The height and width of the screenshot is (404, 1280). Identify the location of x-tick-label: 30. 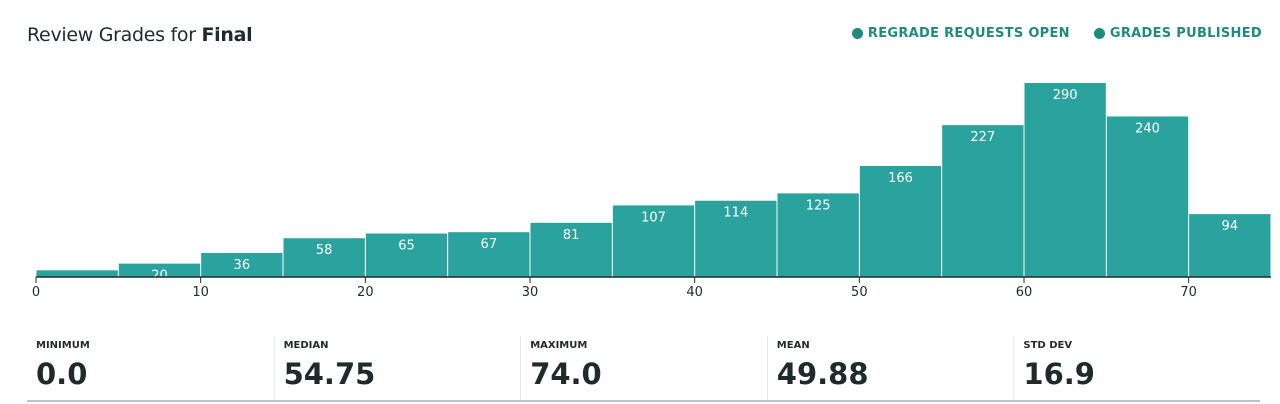
(530, 292).